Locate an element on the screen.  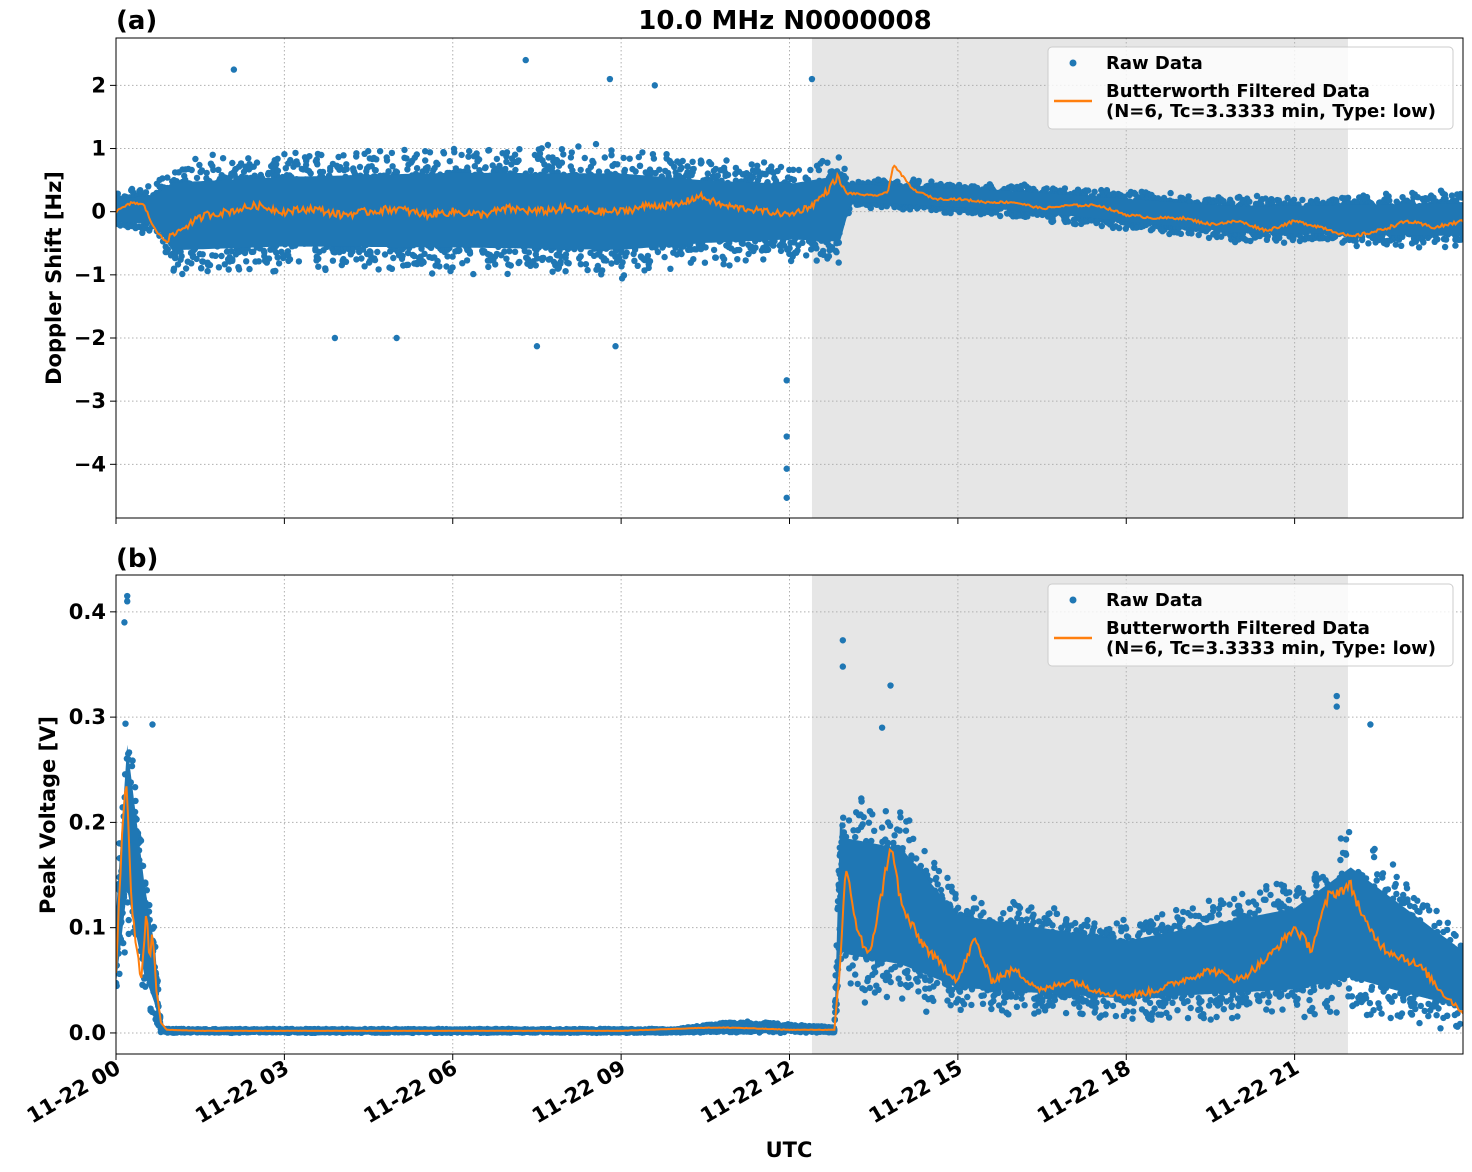
panel-a-ylabel: Doppler Shift [Hz] is located at coordinates (54, 278).